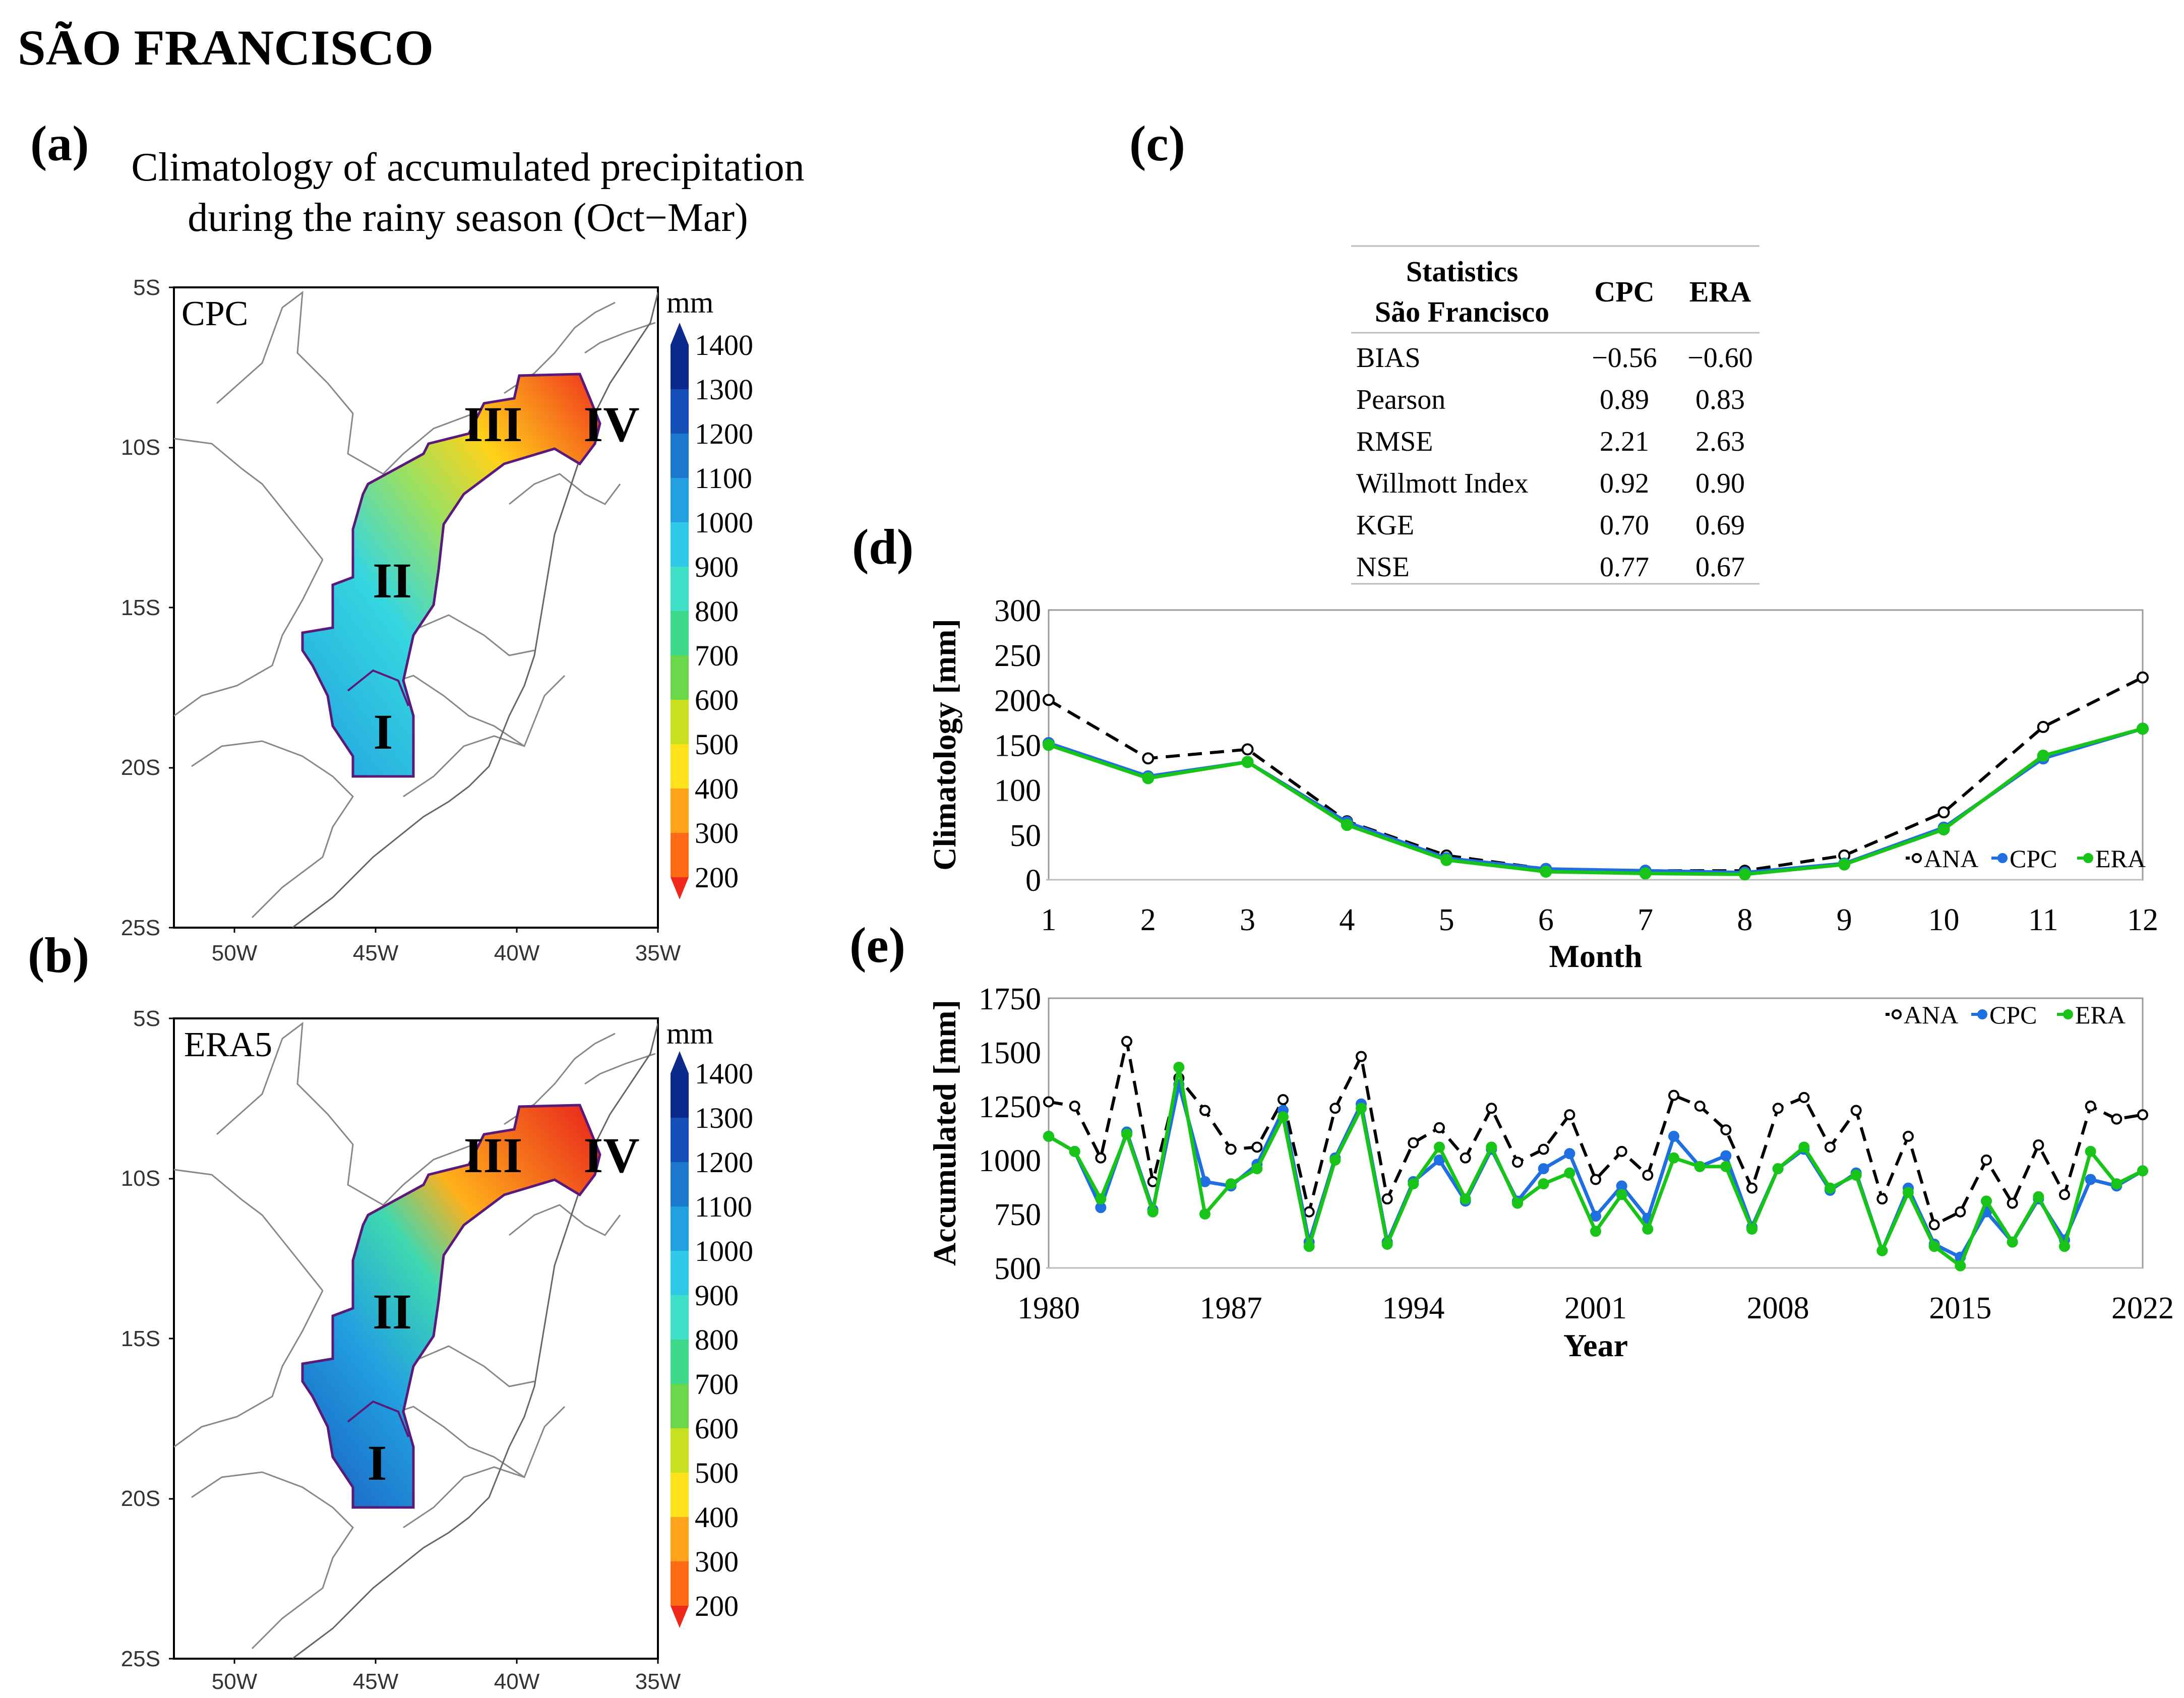 This screenshot has width=2184, height=1698. I want to click on x-tick-label: 6, so click(1546, 920).